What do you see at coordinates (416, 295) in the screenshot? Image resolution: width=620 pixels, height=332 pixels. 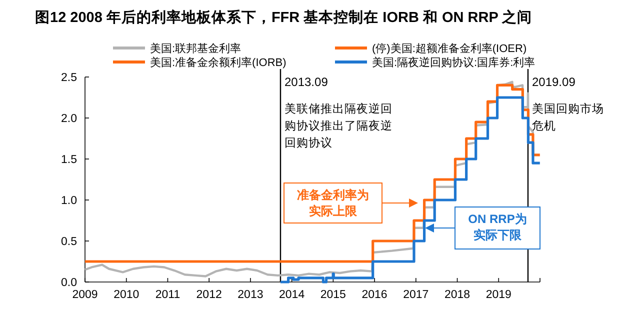 I see `x-tick-label: 2017` at bounding box center [416, 295].